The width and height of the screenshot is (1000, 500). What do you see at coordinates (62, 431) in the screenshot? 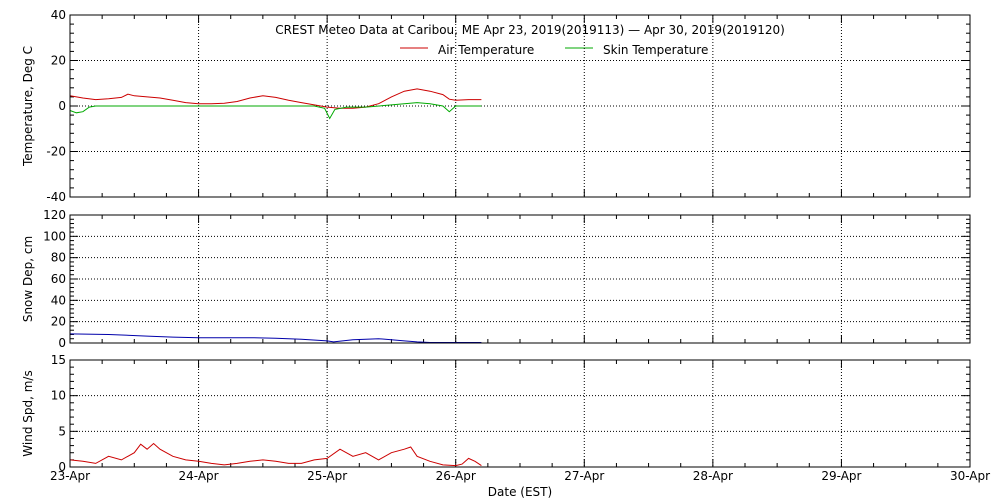
I see `y-tick-label: 5` at bounding box center [62, 431].